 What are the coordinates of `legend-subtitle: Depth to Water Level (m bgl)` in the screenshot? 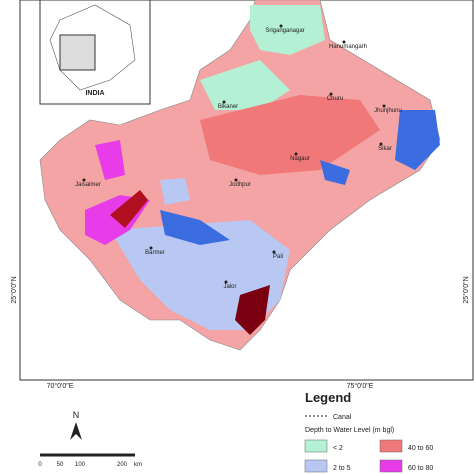 It's located at (349, 430).